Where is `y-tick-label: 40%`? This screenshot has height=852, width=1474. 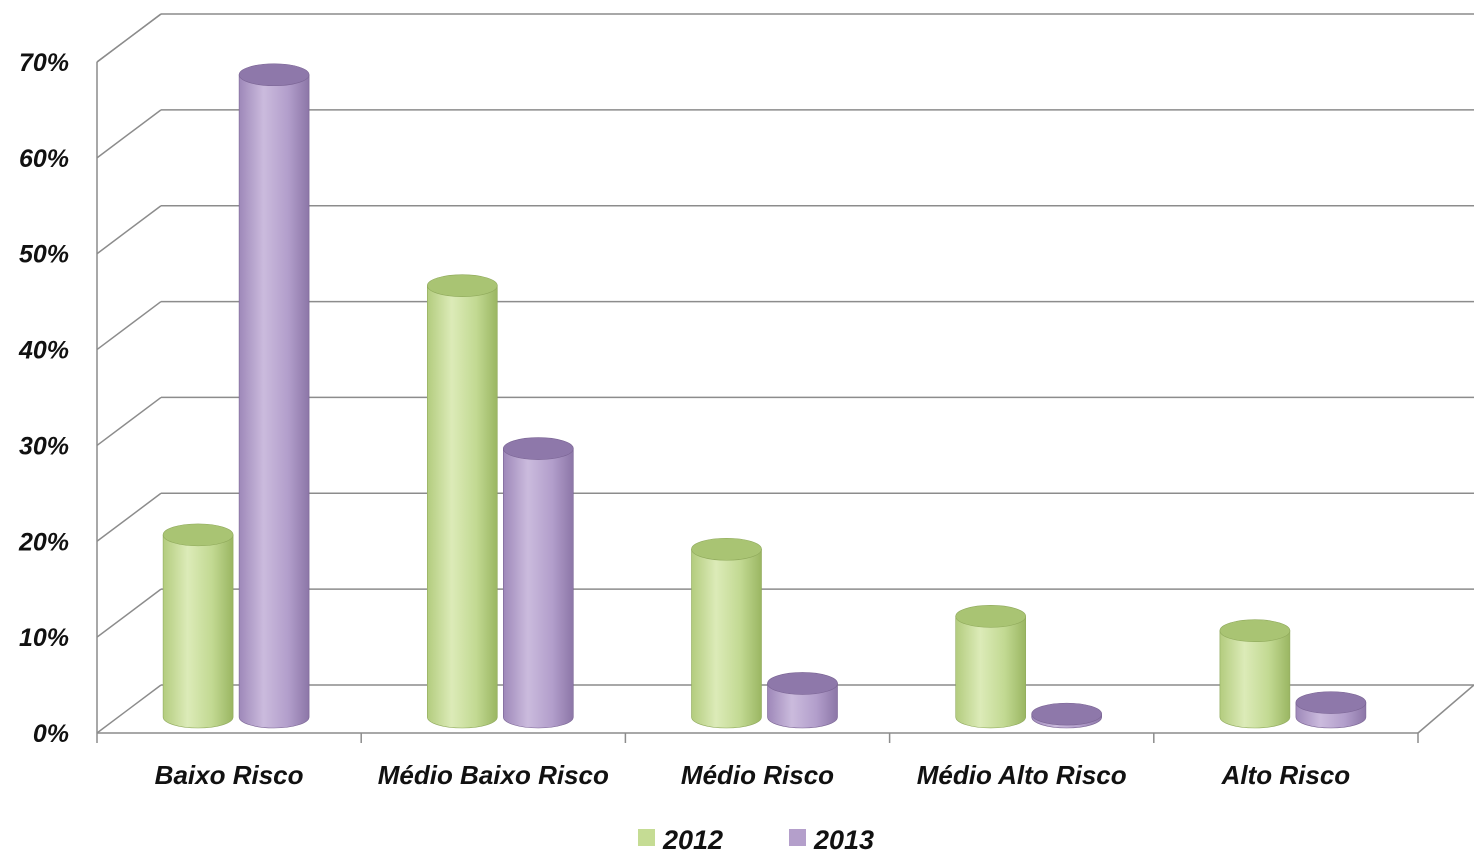 y-tick-label: 40% is located at coordinates (43, 351).